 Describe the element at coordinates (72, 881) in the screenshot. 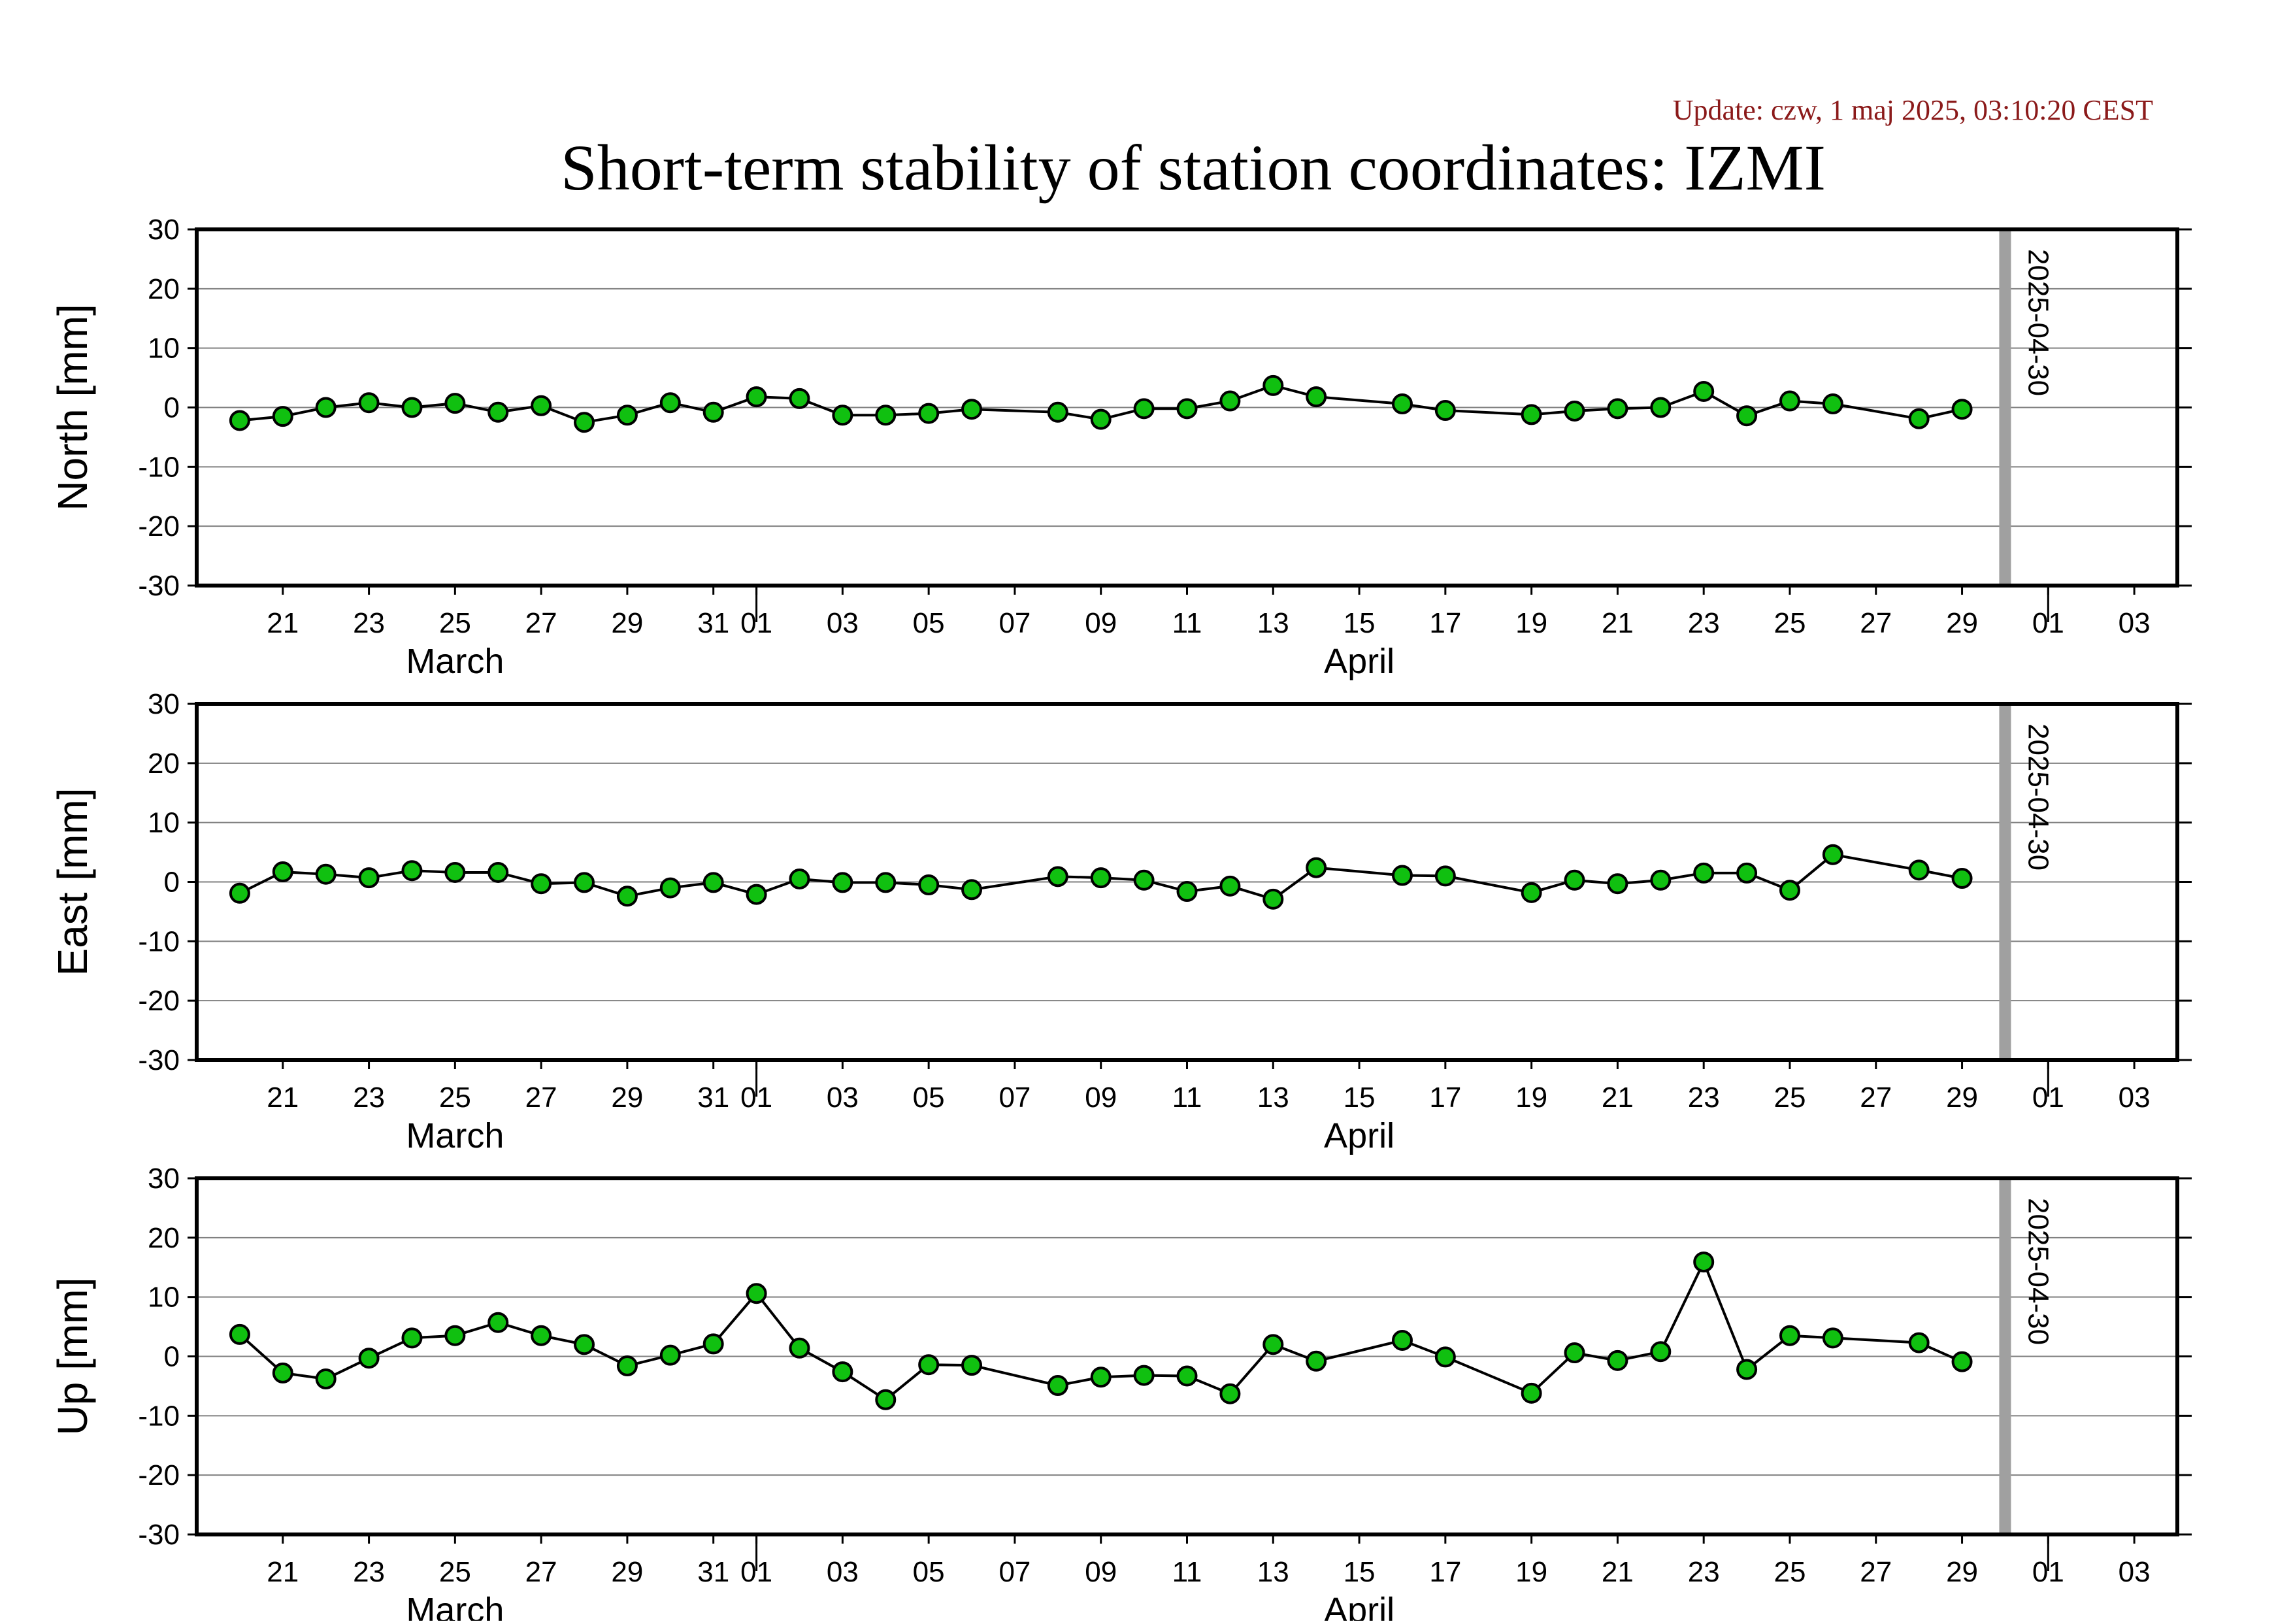

I see `y-axis-label: East [mm]` at that location.